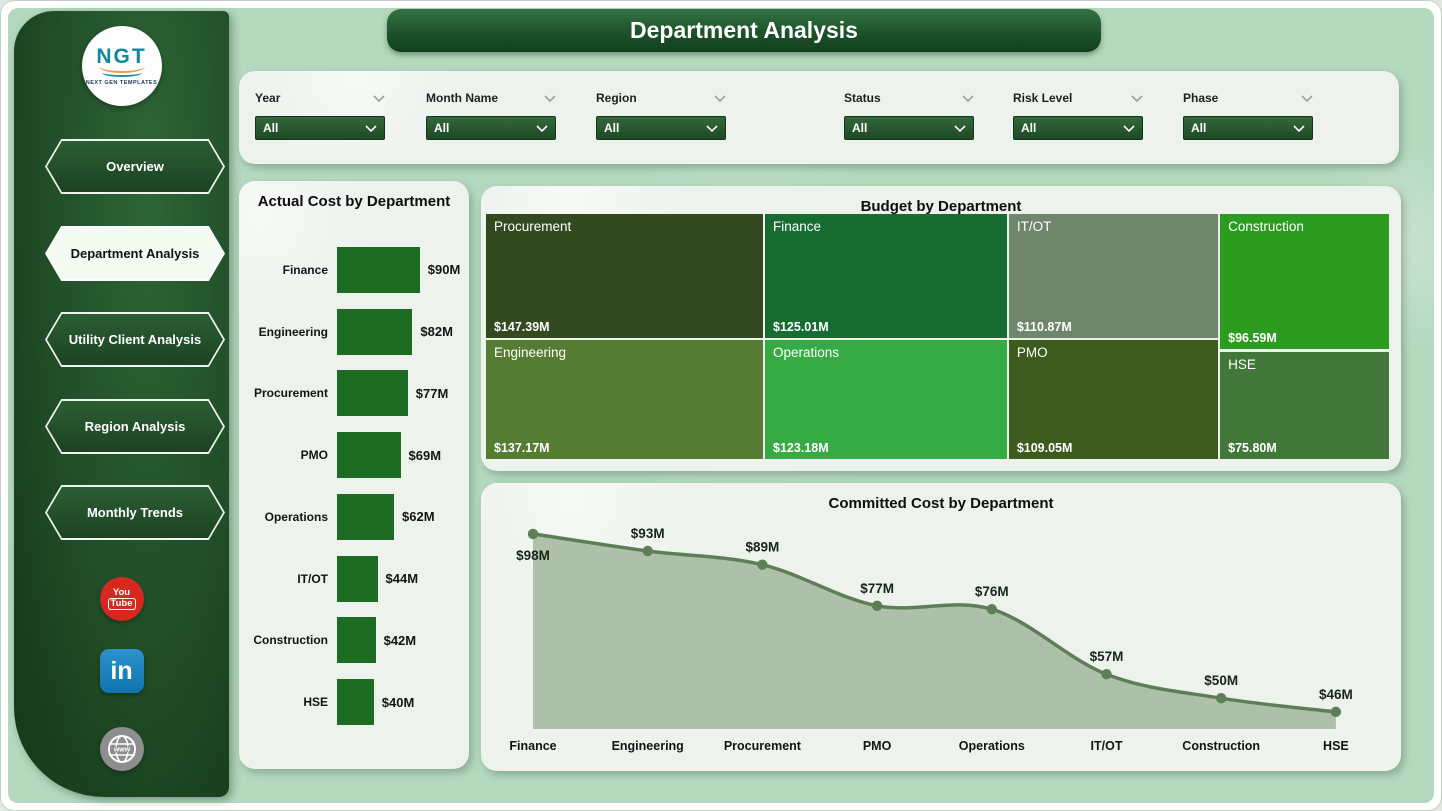 This screenshot has width=1442, height=811. What do you see at coordinates (369, 455) in the screenshot?
I see `bar-pmo` at bounding box center [369, 455].